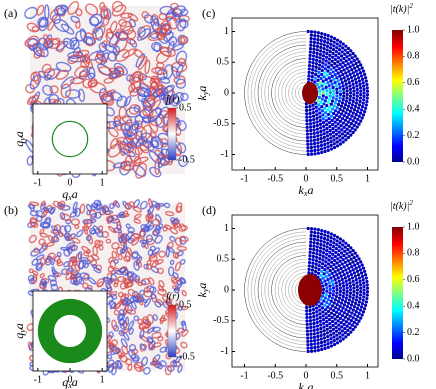 The width and height of the screenshot is (436, 389). What do you see at coordinates (275, 375) in the screenshot?
I see `x-tick-label: -0.5` at bounding box center [275, 375].